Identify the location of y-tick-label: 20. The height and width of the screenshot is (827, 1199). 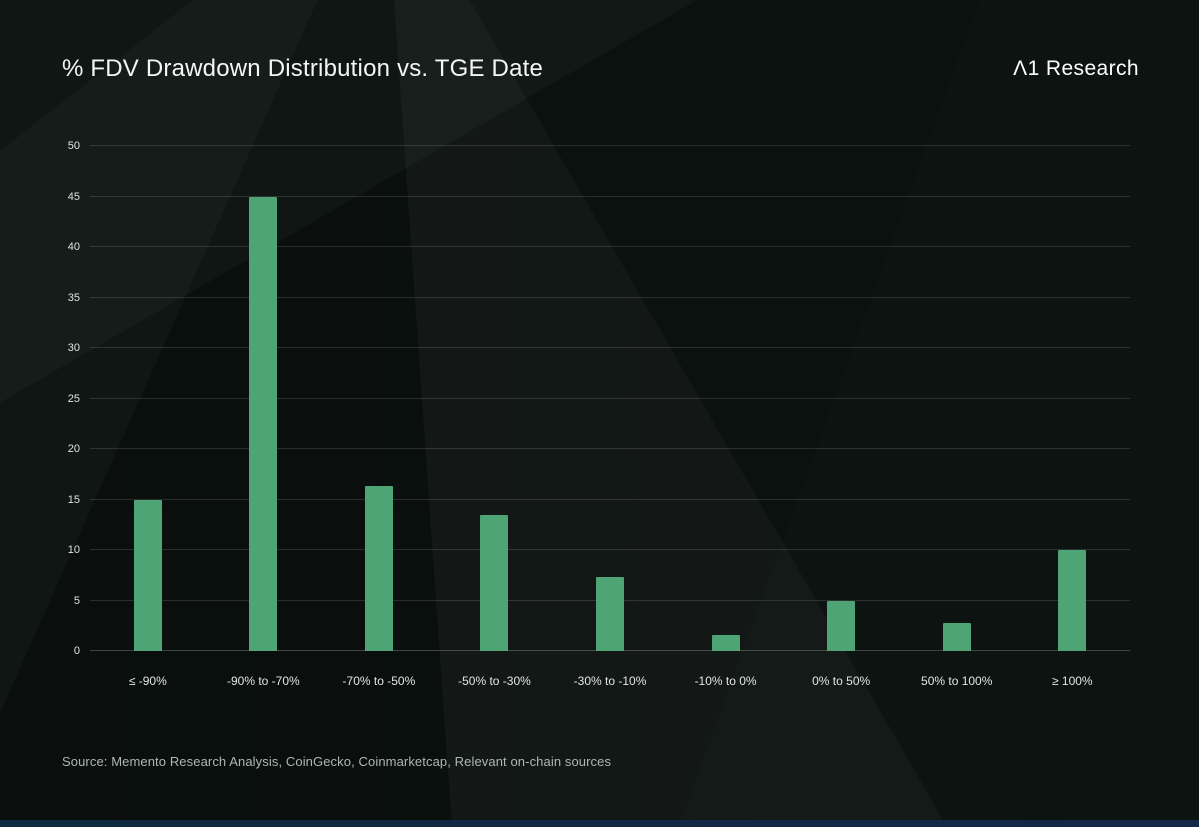
(73, 449).